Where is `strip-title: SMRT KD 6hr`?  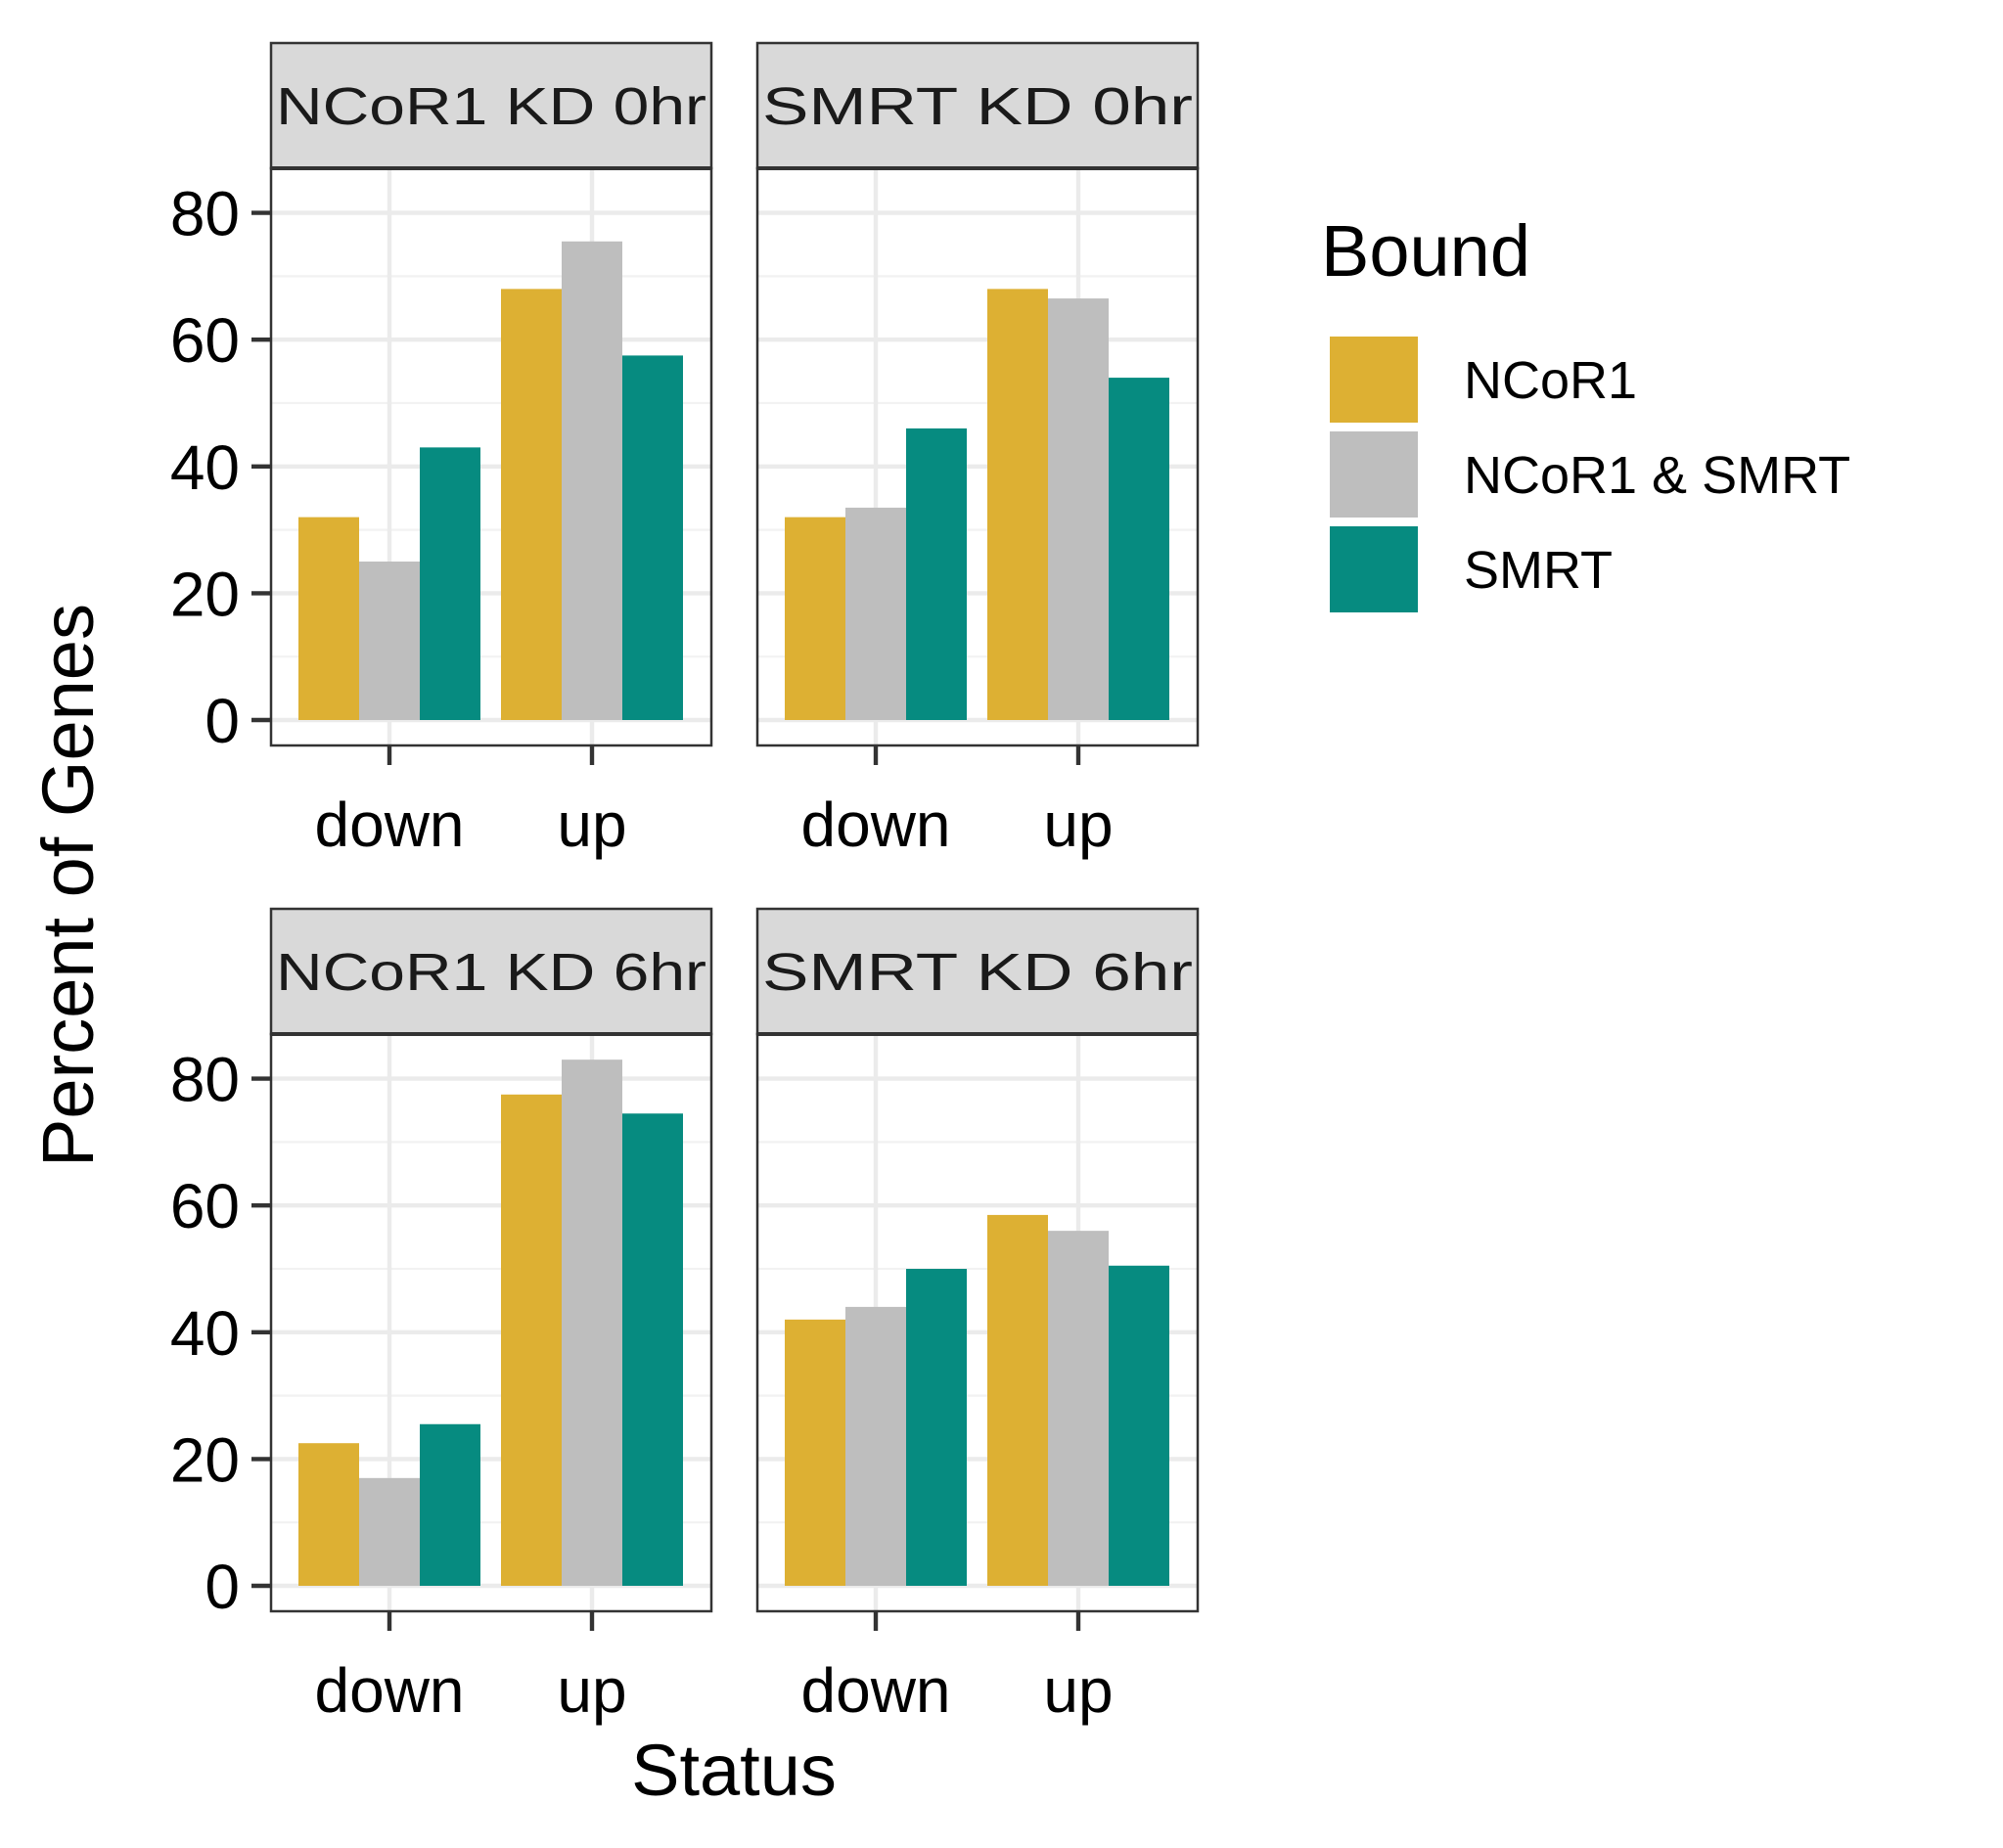
strip-title: SMRT KD 6hr is located at coordinates (978, 972).